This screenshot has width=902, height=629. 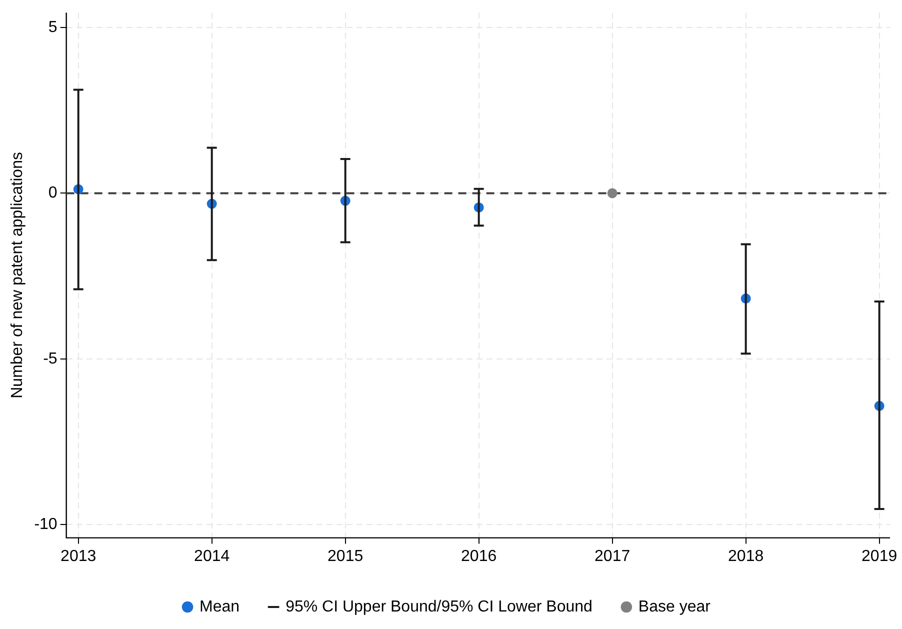 What do you see at coordinates (53, 27) in the screenshot?
I see `y-tick-label: 5` at bounding box center [53, 27].